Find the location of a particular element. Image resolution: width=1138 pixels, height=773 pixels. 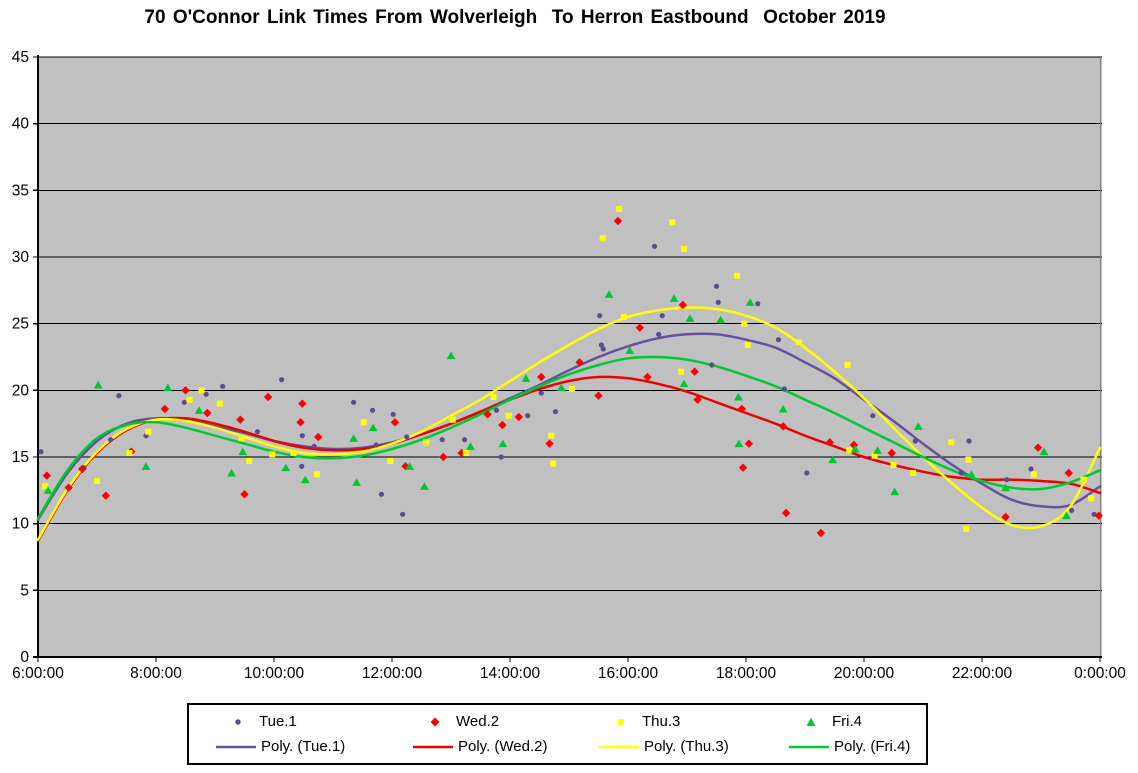

x-tick-label: 0:00:00 is located at coordinates (1100, 673).